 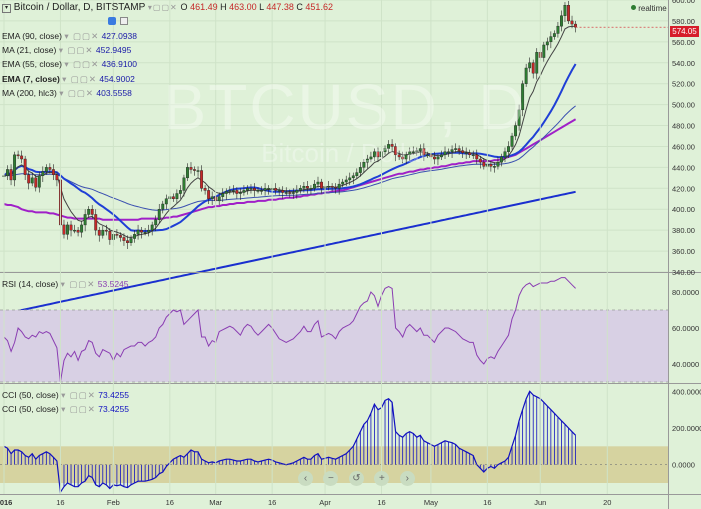 What do you see at coordinates (67, 92) in the screenshot?
I see `indicator-row: MA (200, hlc3) ▾ ▢▢✕ 403.5558` at bounding box center [67, 92].